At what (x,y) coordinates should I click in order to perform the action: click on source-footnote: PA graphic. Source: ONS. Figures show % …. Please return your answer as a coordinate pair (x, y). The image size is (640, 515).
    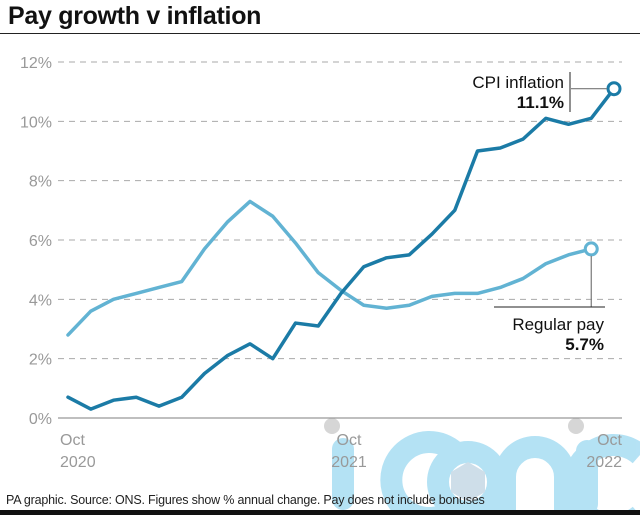
    Looking at the image, I should click on (245, 500).